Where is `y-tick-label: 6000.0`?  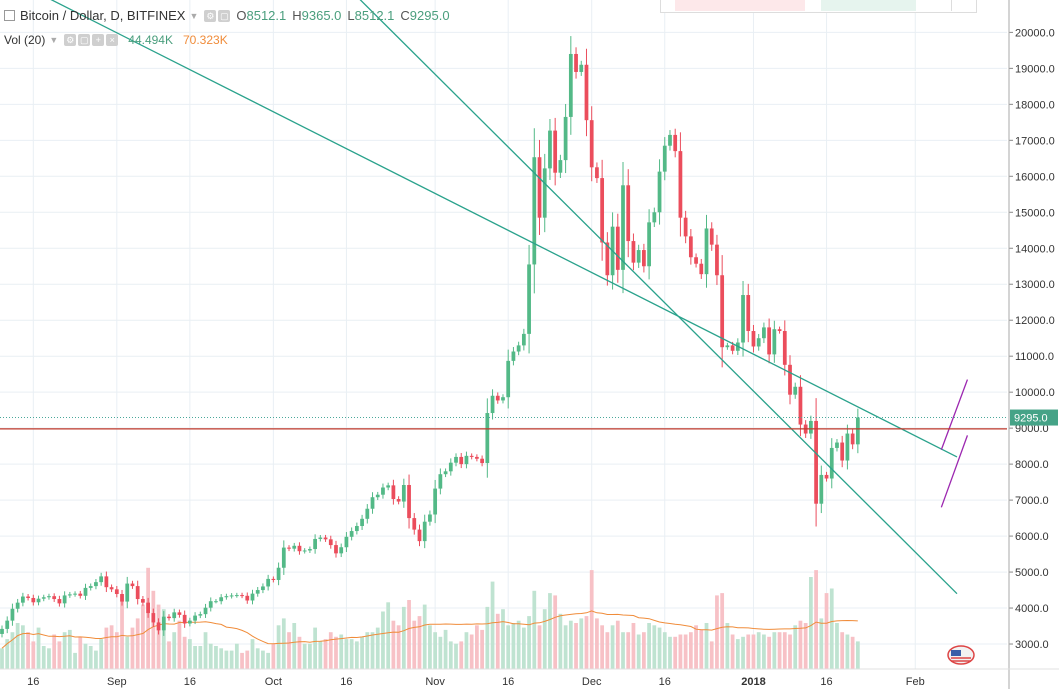
y-tick-label: 6000.0 is located at coordinates (1032, 537).